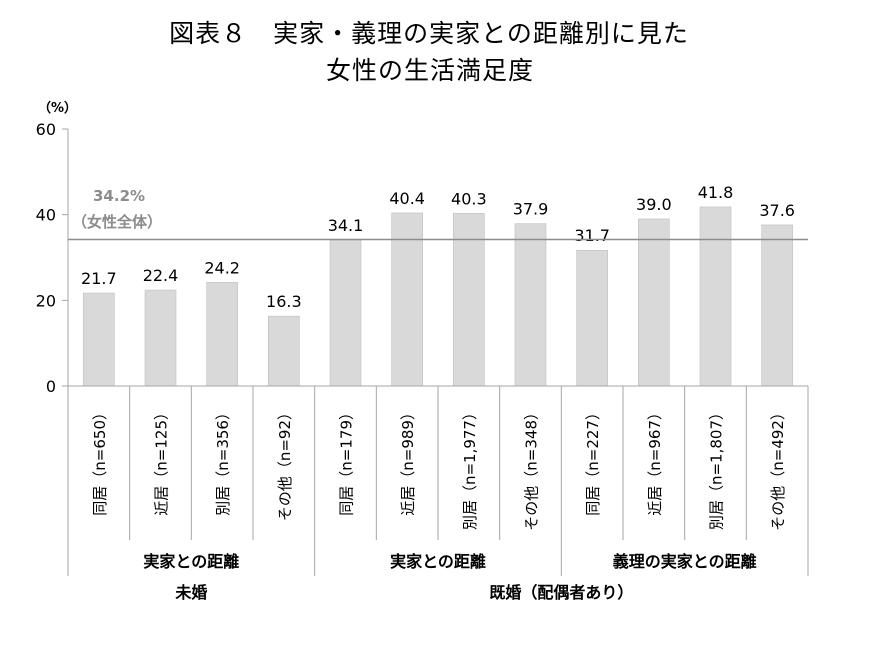 This screenshot has height=654, width=870. I want to click on category-label: 別居（n=1,977）, so click(470, 467).